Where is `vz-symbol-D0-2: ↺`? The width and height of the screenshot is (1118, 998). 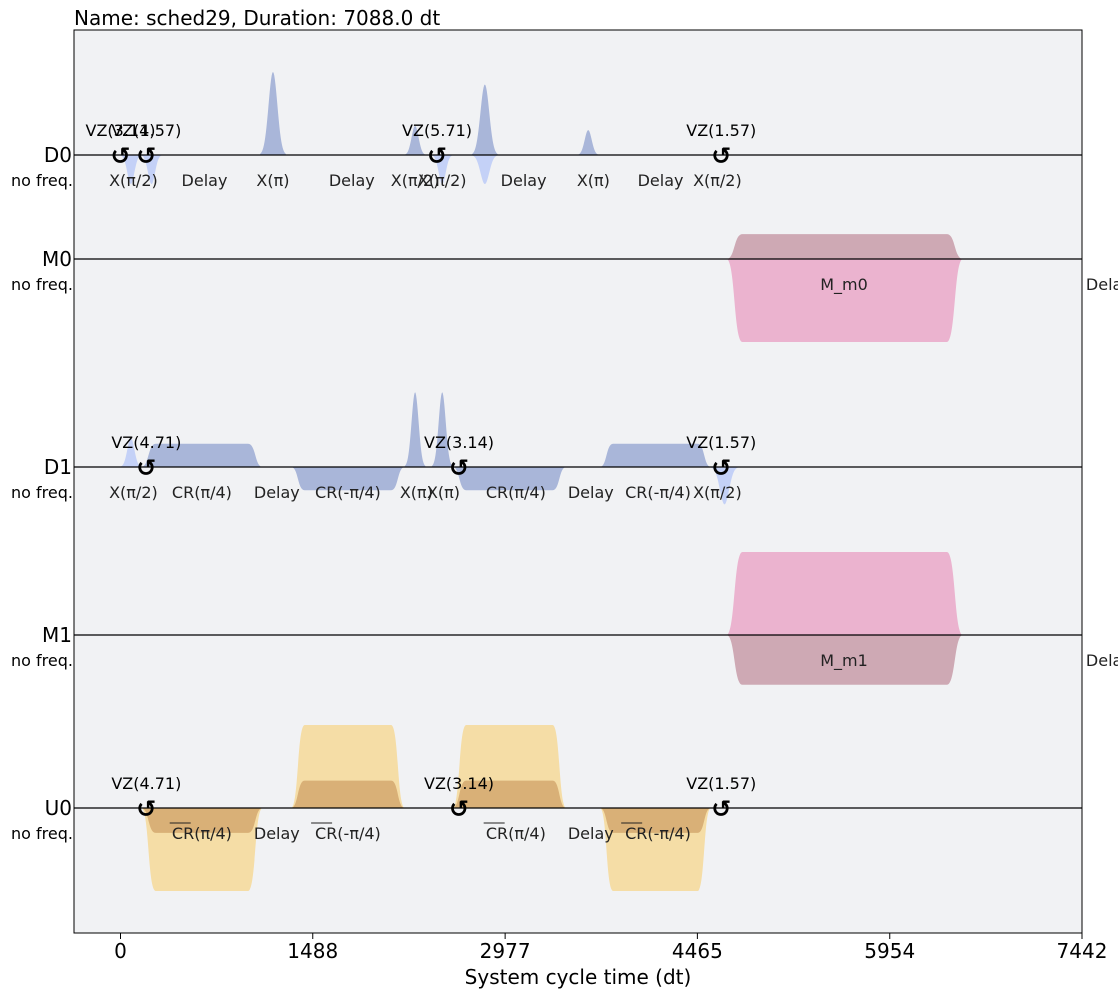 vz-symbol-D0-2: ↺ is located at coordinates (437, 156).